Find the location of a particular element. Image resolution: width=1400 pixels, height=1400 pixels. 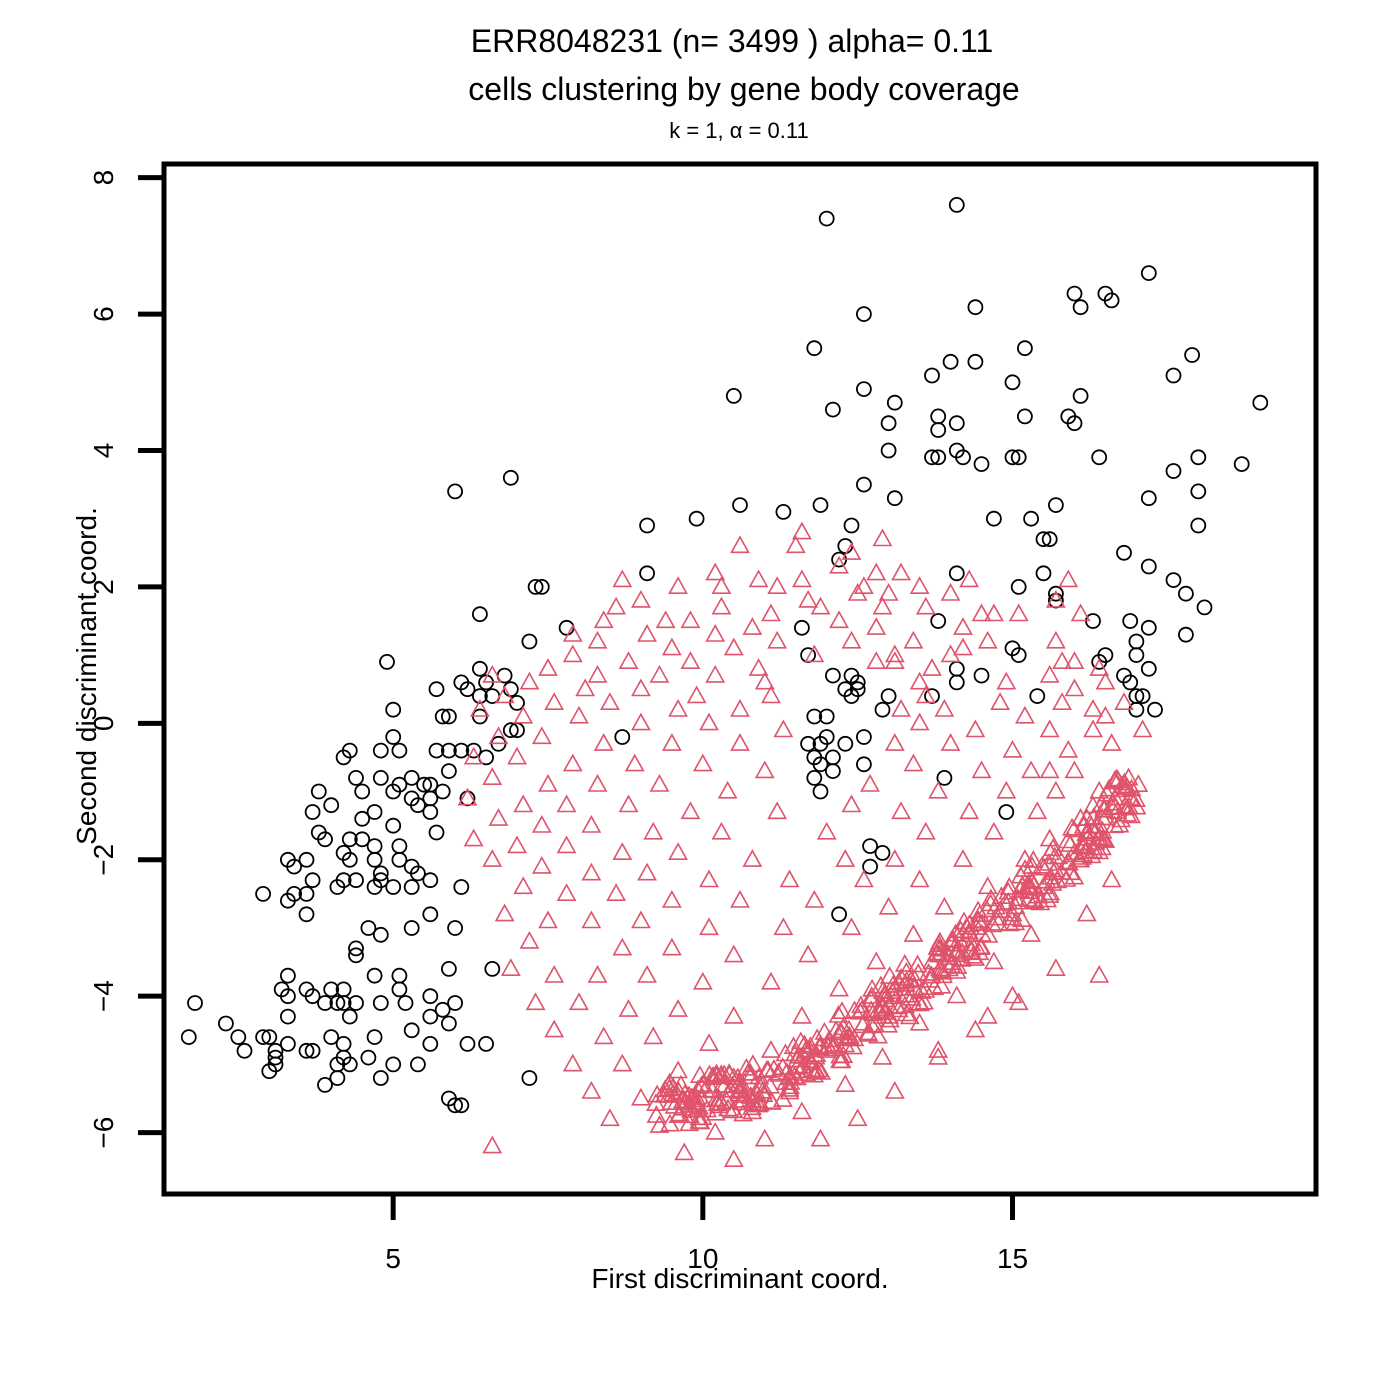

y-tick-label: −4 is located at coordinates (103, 996).